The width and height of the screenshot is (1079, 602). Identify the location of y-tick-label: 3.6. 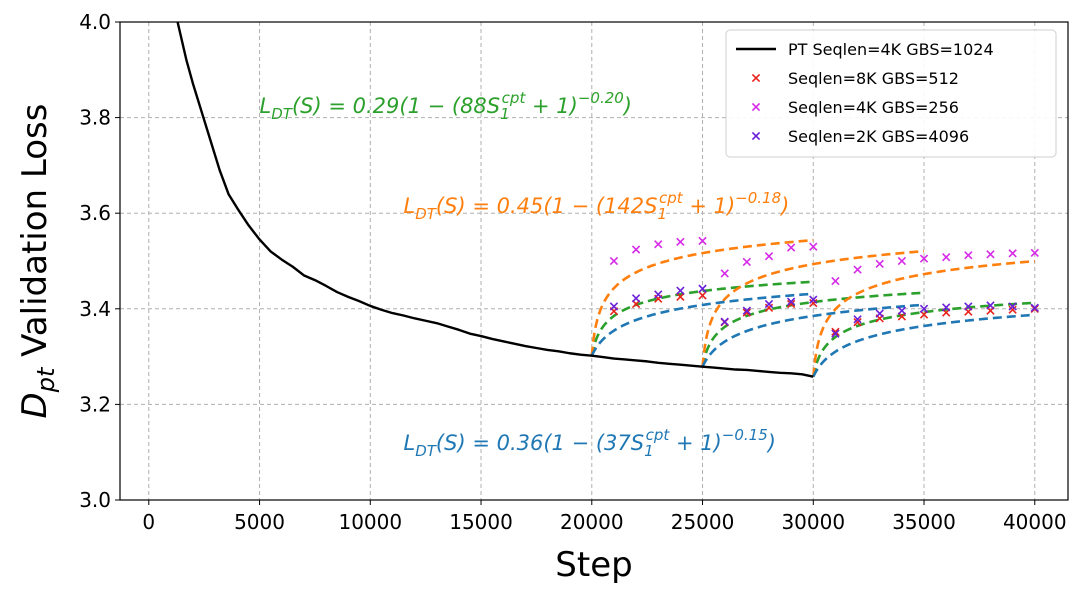
(95, 213).